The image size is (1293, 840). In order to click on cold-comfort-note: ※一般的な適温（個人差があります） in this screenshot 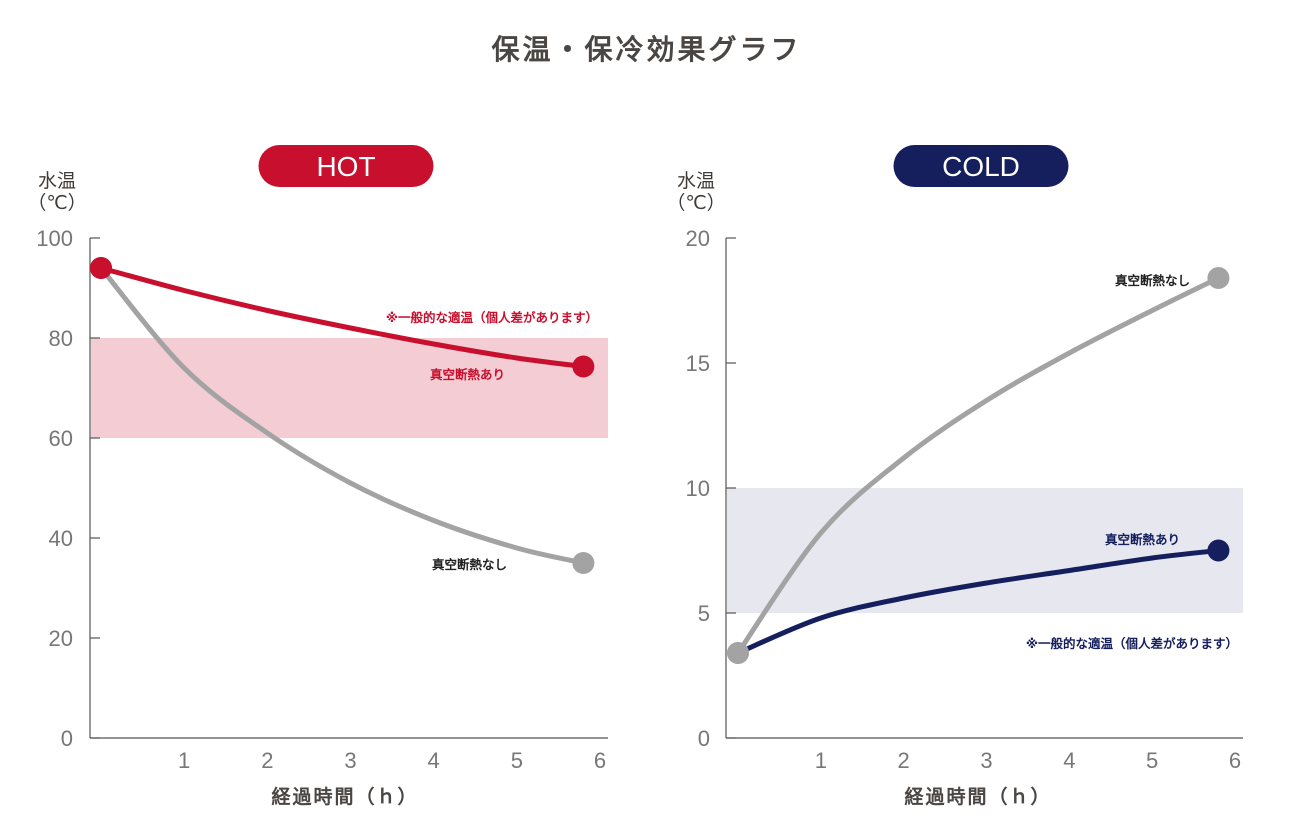, I will do `click(1132, 643)`.